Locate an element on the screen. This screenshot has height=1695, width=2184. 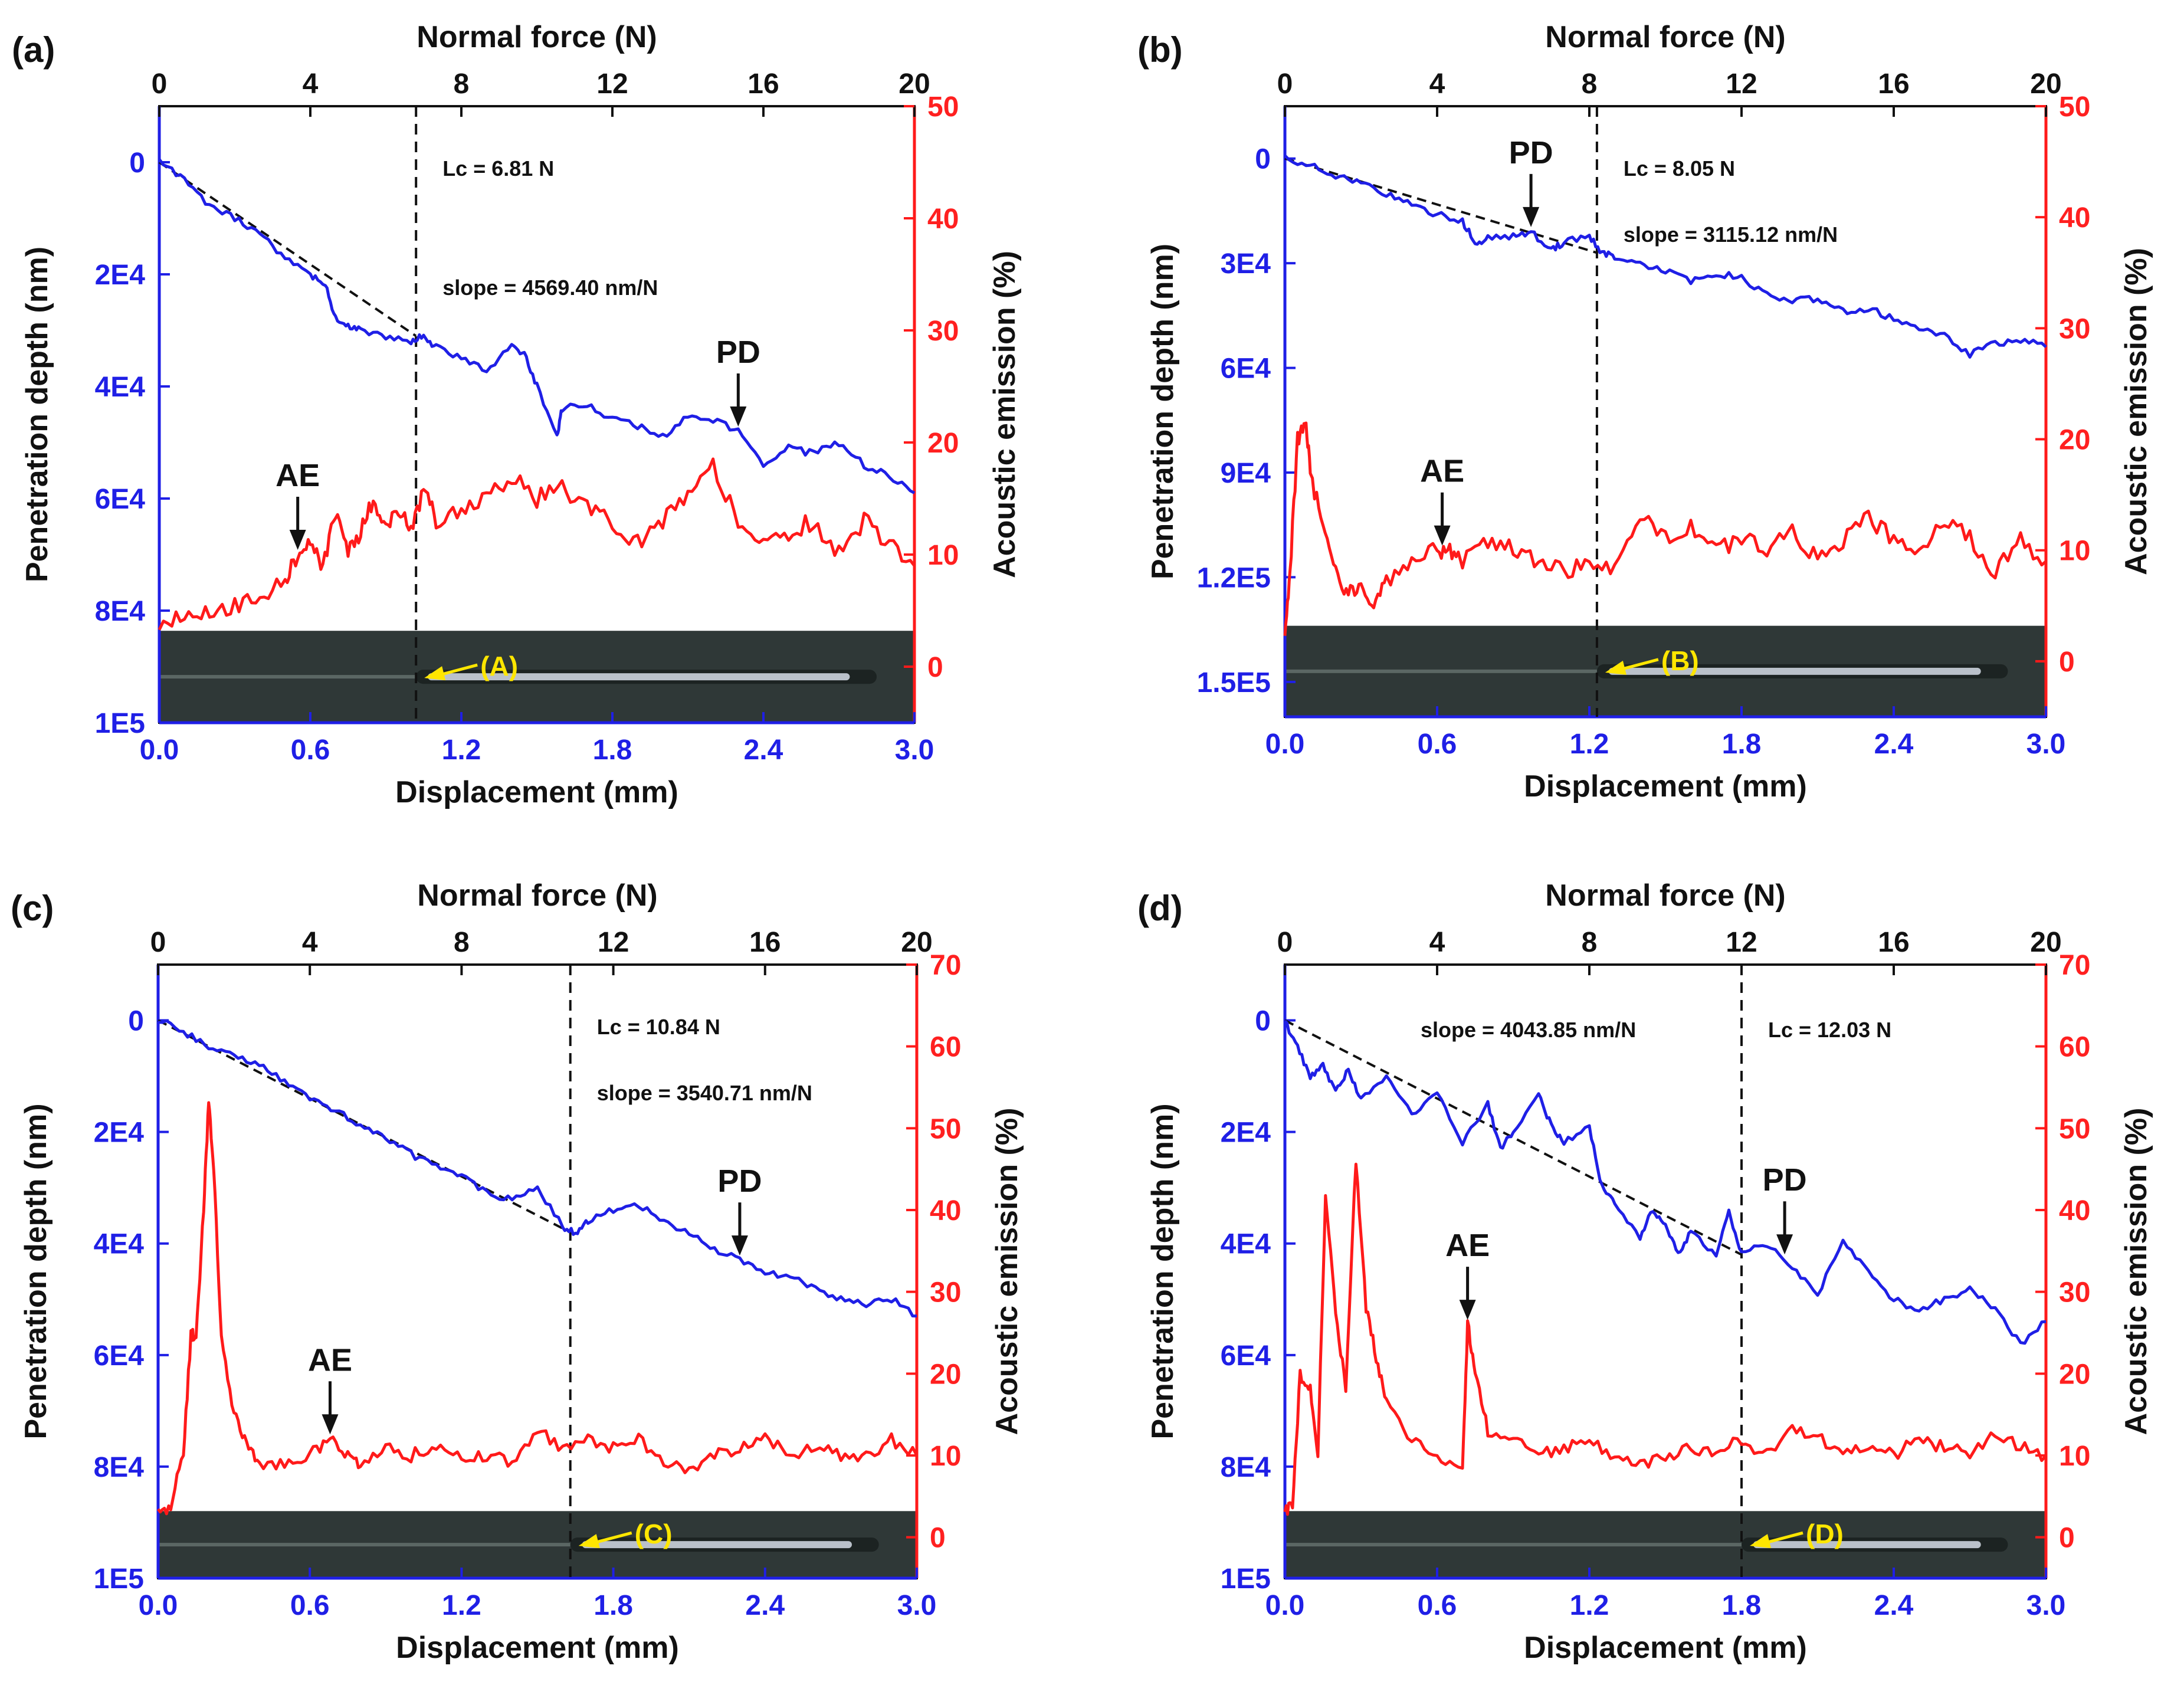
x2-tick-label: 16 is located at coordinates (763, 84).